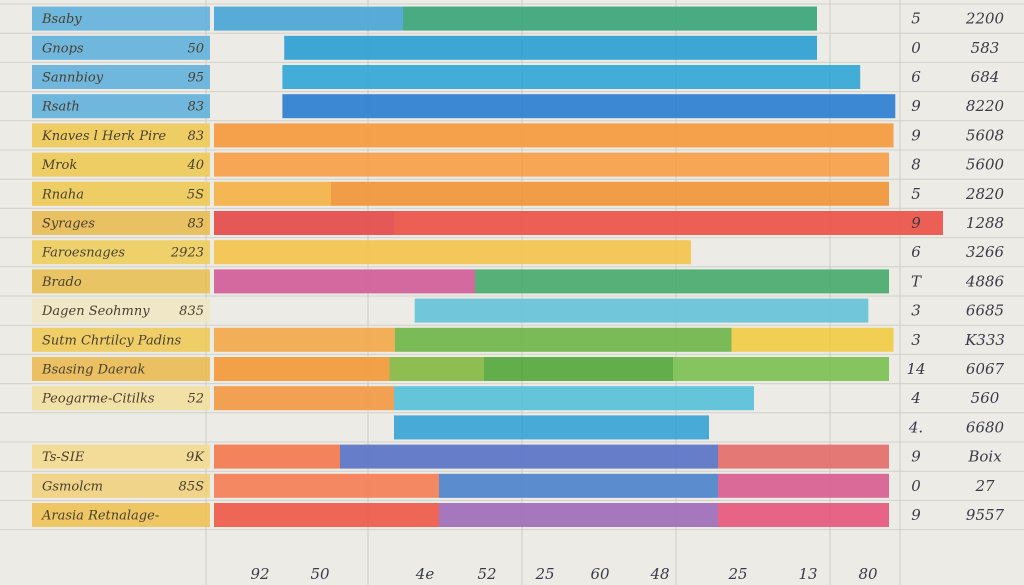 Image resolution: width=1024 pixels, height=585 pixels. Describe the element at coordinates (984, 486) in the screenshot. I see `right-value: 27` at that location.